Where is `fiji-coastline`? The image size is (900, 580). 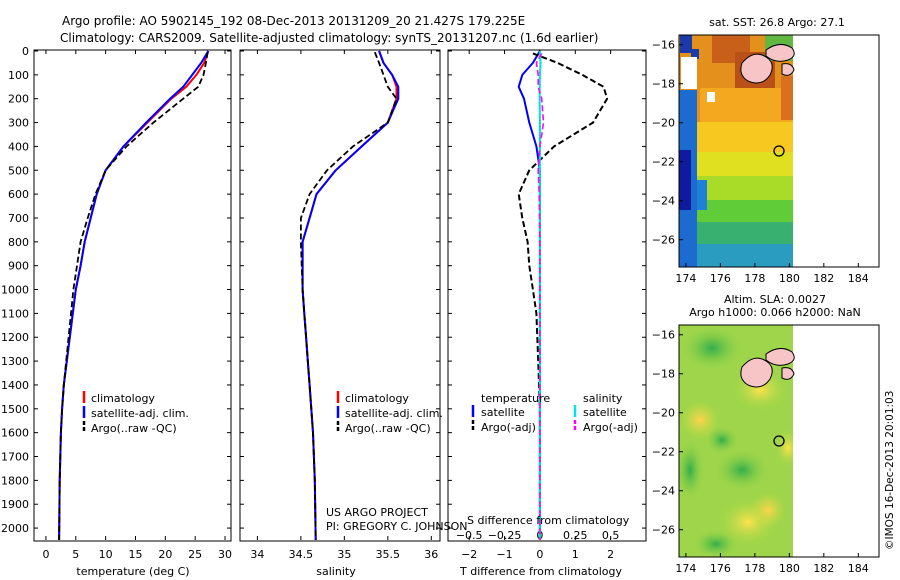 fiji-coastline is located at coordinates (756, 372).